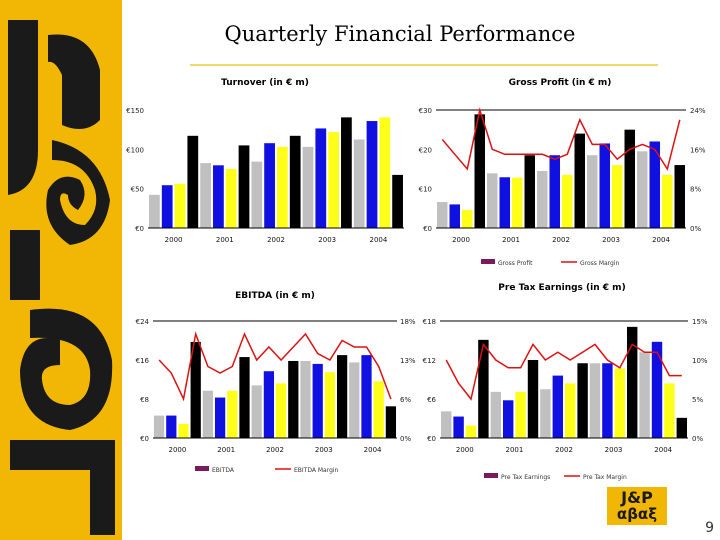  What do you see at coordinates (424, 65) in the screenshot?
I see `title-divider` at bounding box center [424, 65].